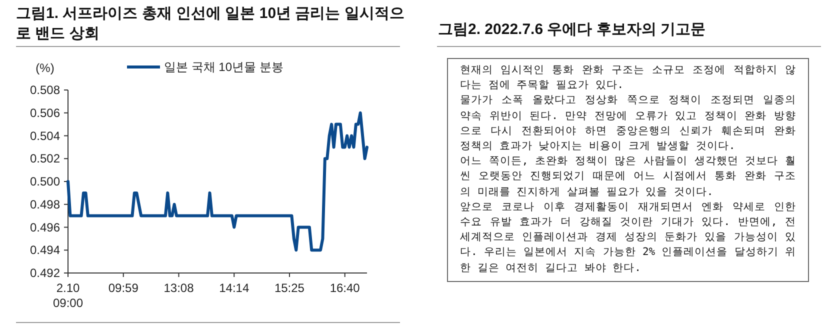 The width and height of the screenshot is (838, 324). What do you see at coordinates (628, 78) in the screenshot?
I see `text: 현재의 임시적인 통화 완화 구조는 소규모 조정에 적합하지 않다는 점에 주목할 필요가 있다.` at bounding box center [628, 78].